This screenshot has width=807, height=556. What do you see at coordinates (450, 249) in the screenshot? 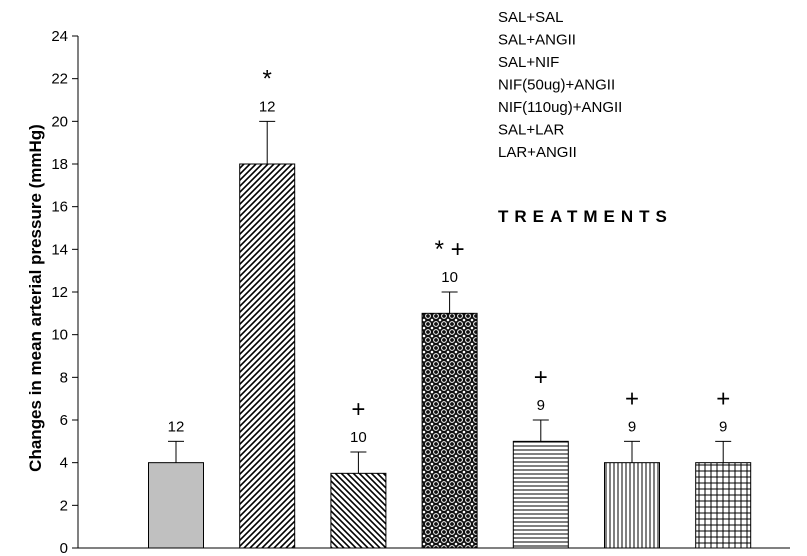
I see `significance-marker: * +` at bounding box center [450, 249].